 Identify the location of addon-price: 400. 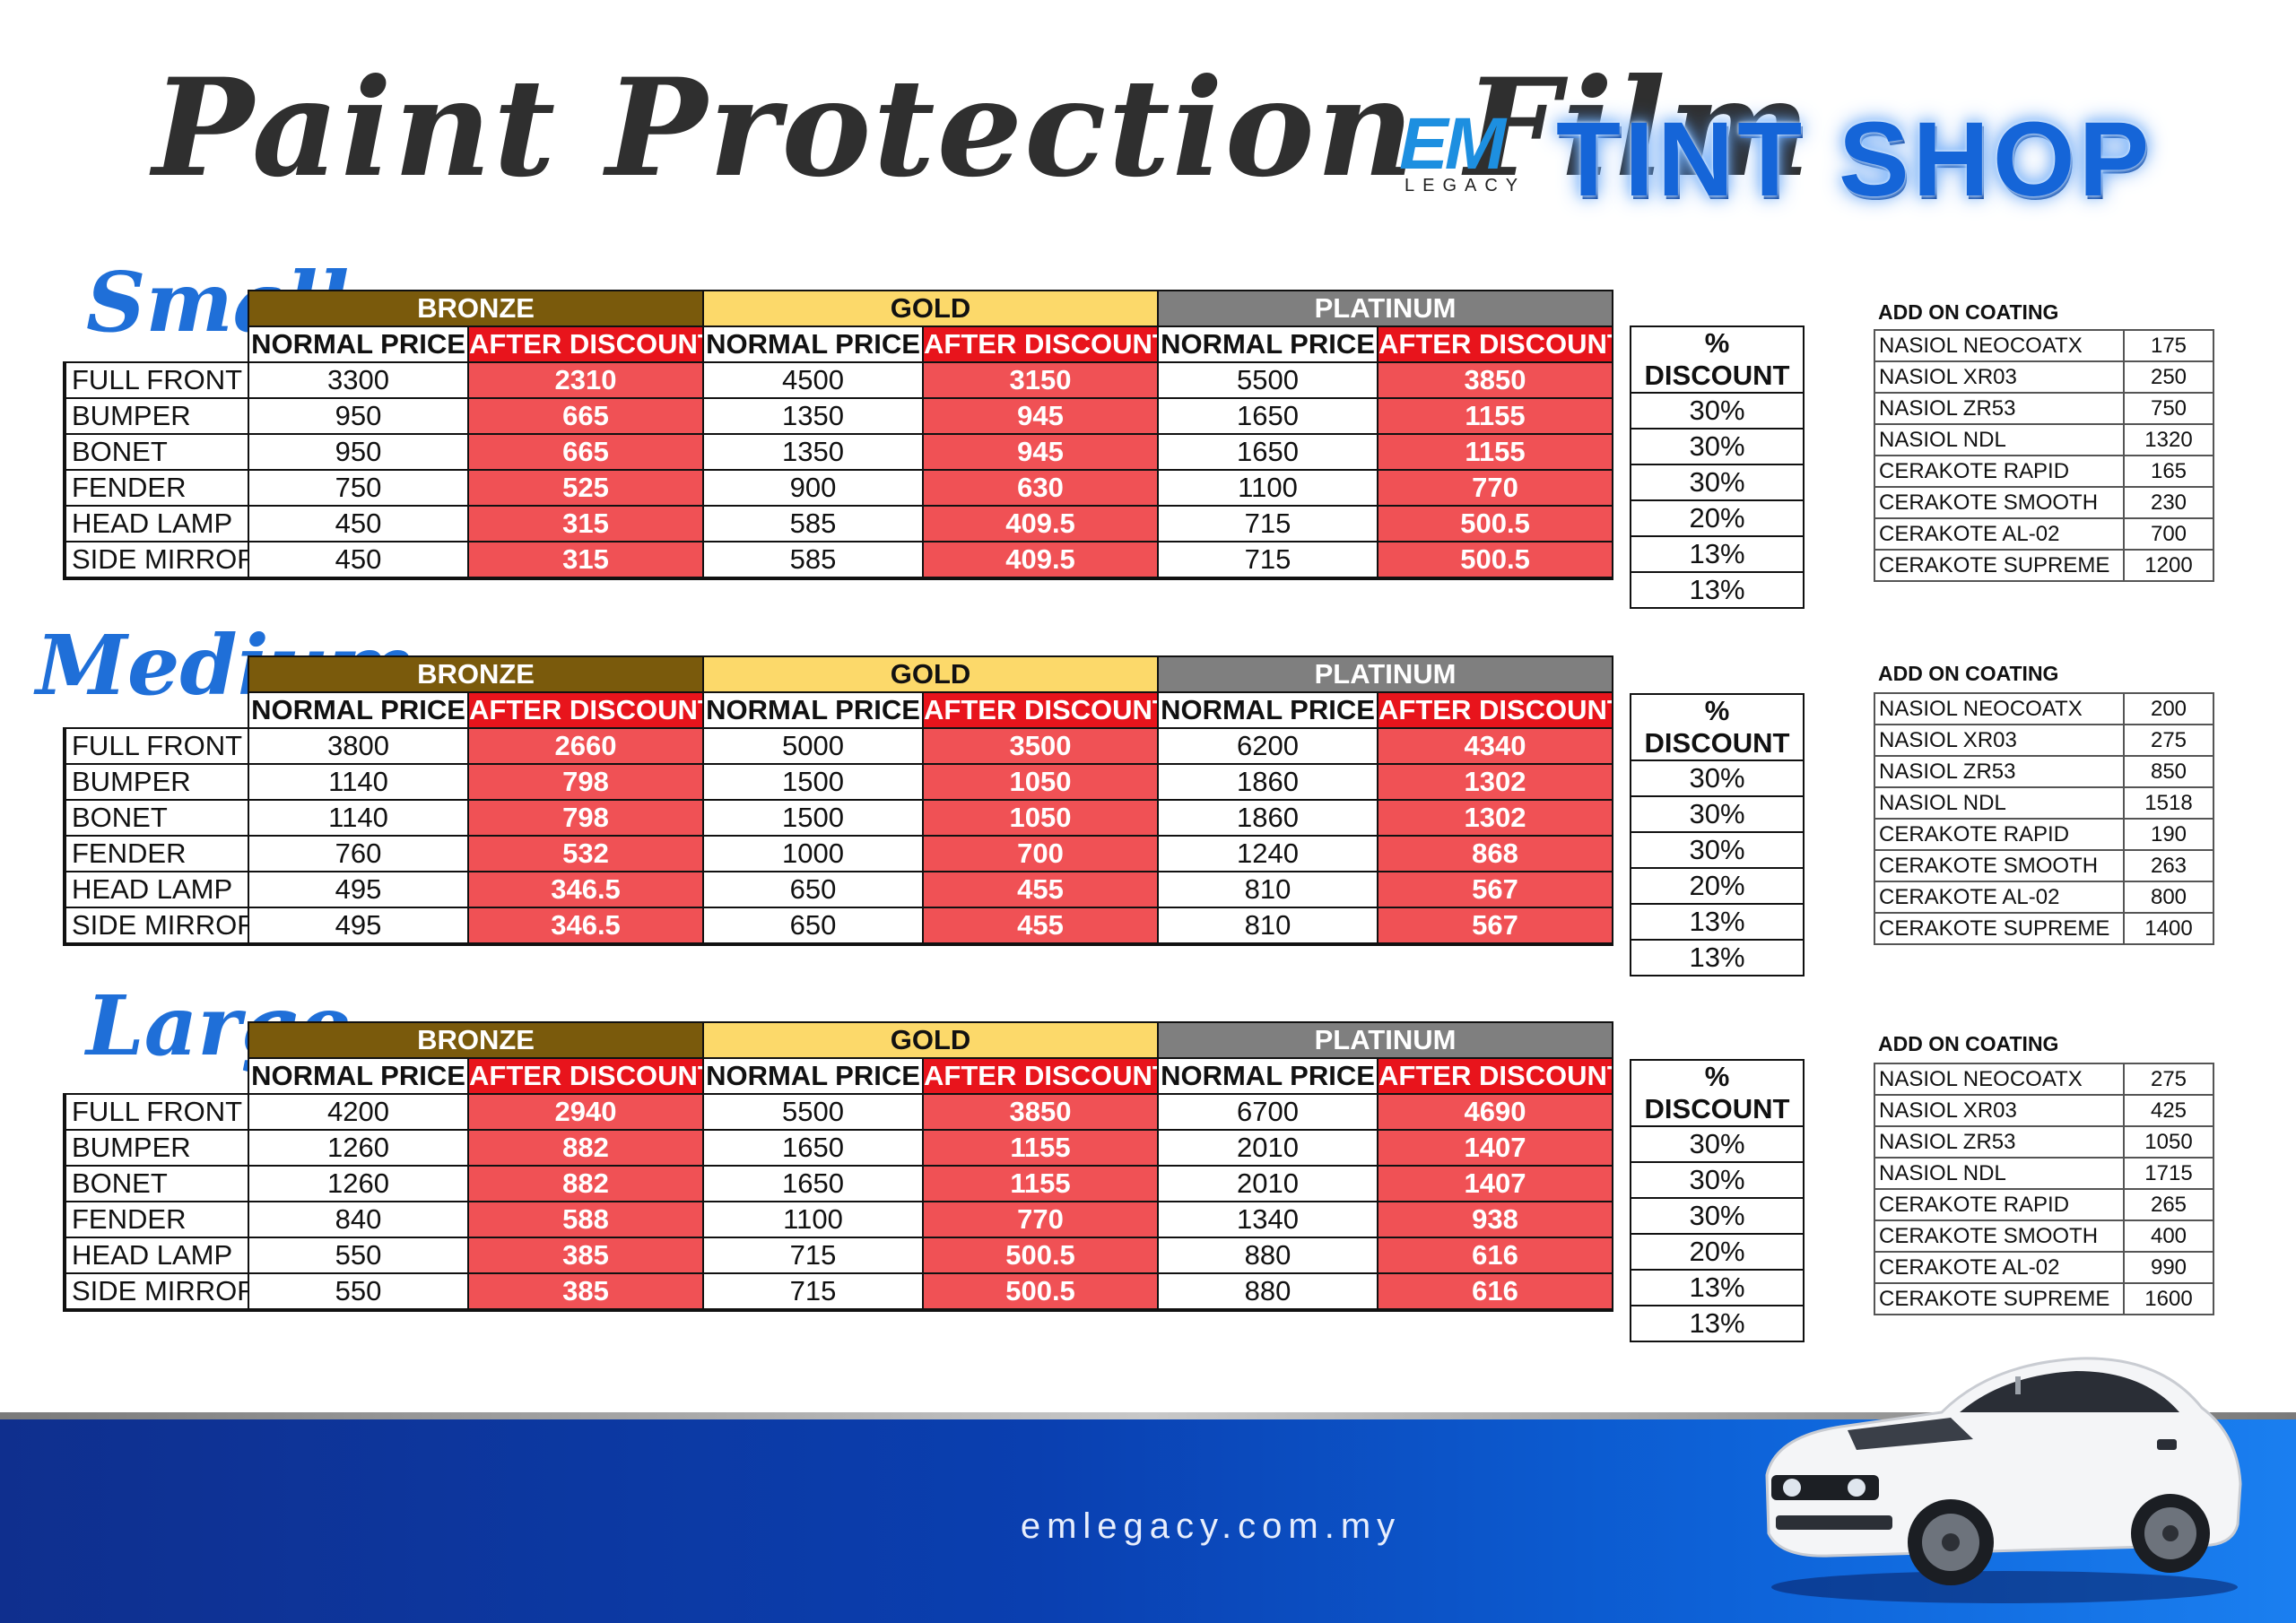
(2168, 1236).